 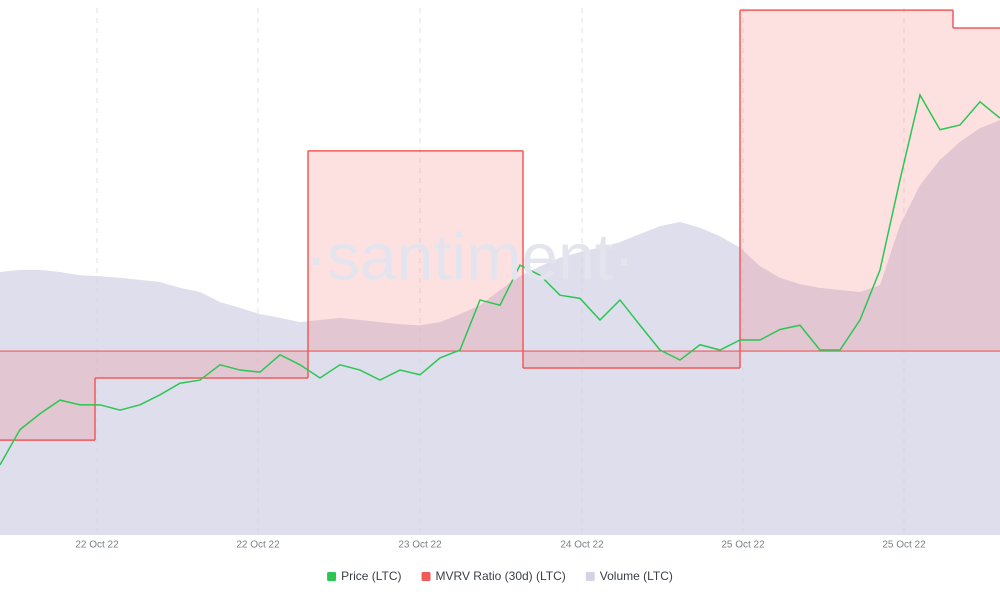 What do you see at coordinates (582, 545) in the screenshot?
I see `x-tick-label: 24 Oct 22` at bounding box center [582, 545].